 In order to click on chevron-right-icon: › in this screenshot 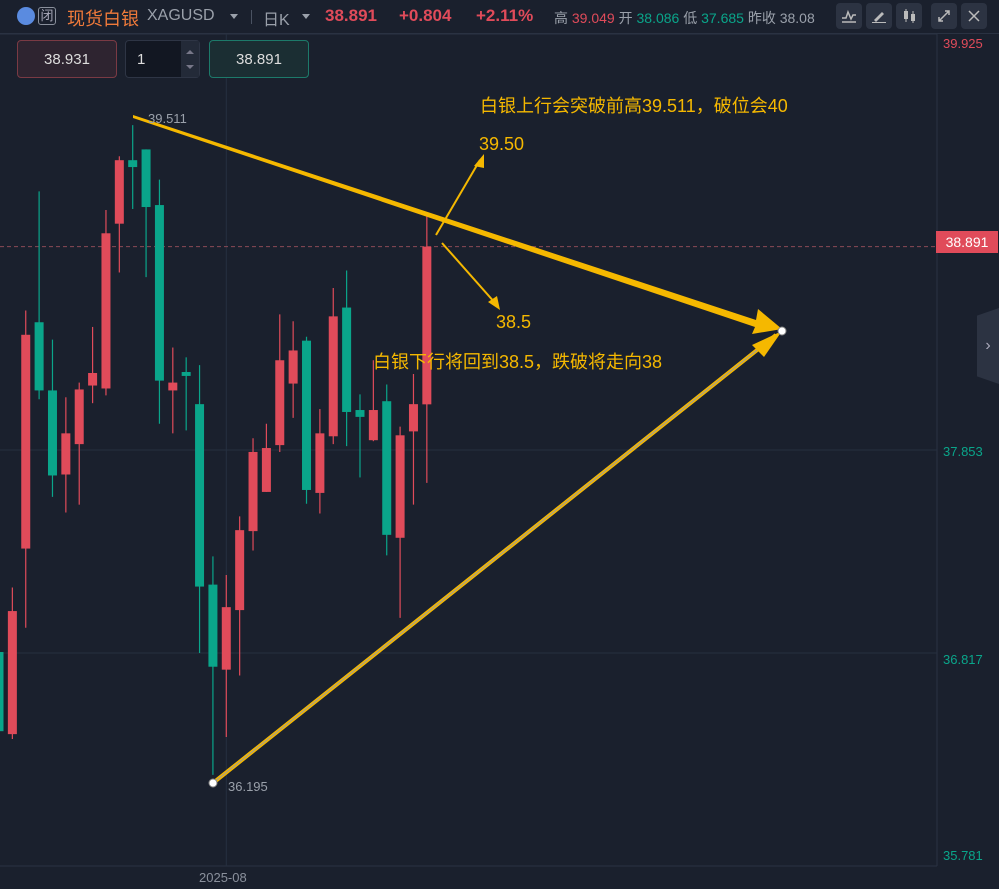, I will do `click(988, 345)`.